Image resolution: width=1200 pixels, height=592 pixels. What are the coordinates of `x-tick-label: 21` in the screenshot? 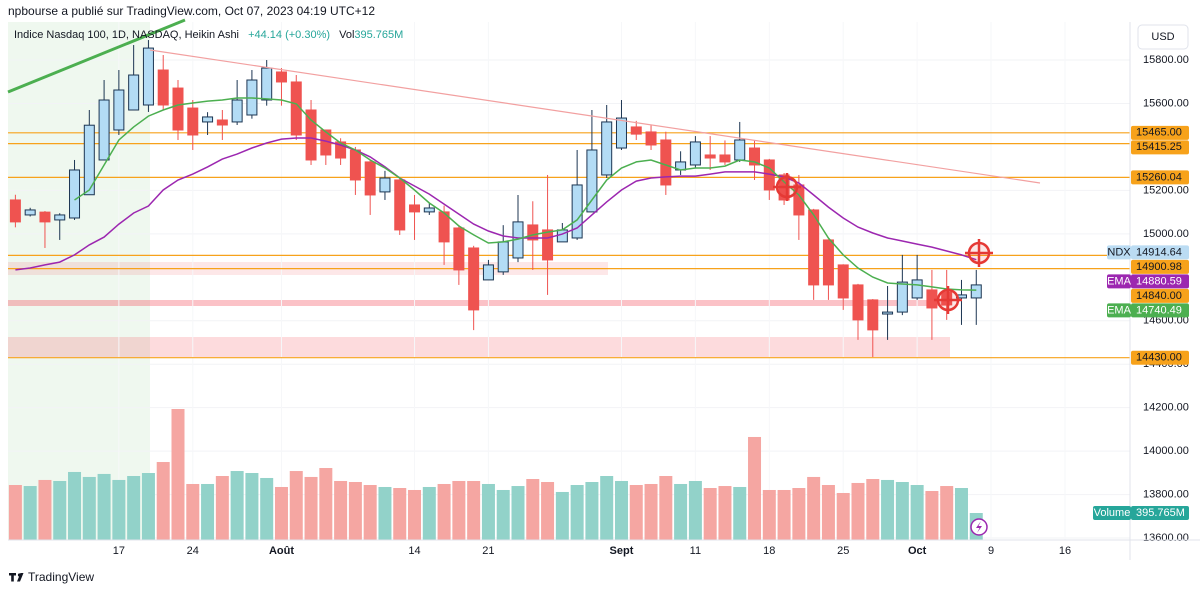 It's located at (488, 551).